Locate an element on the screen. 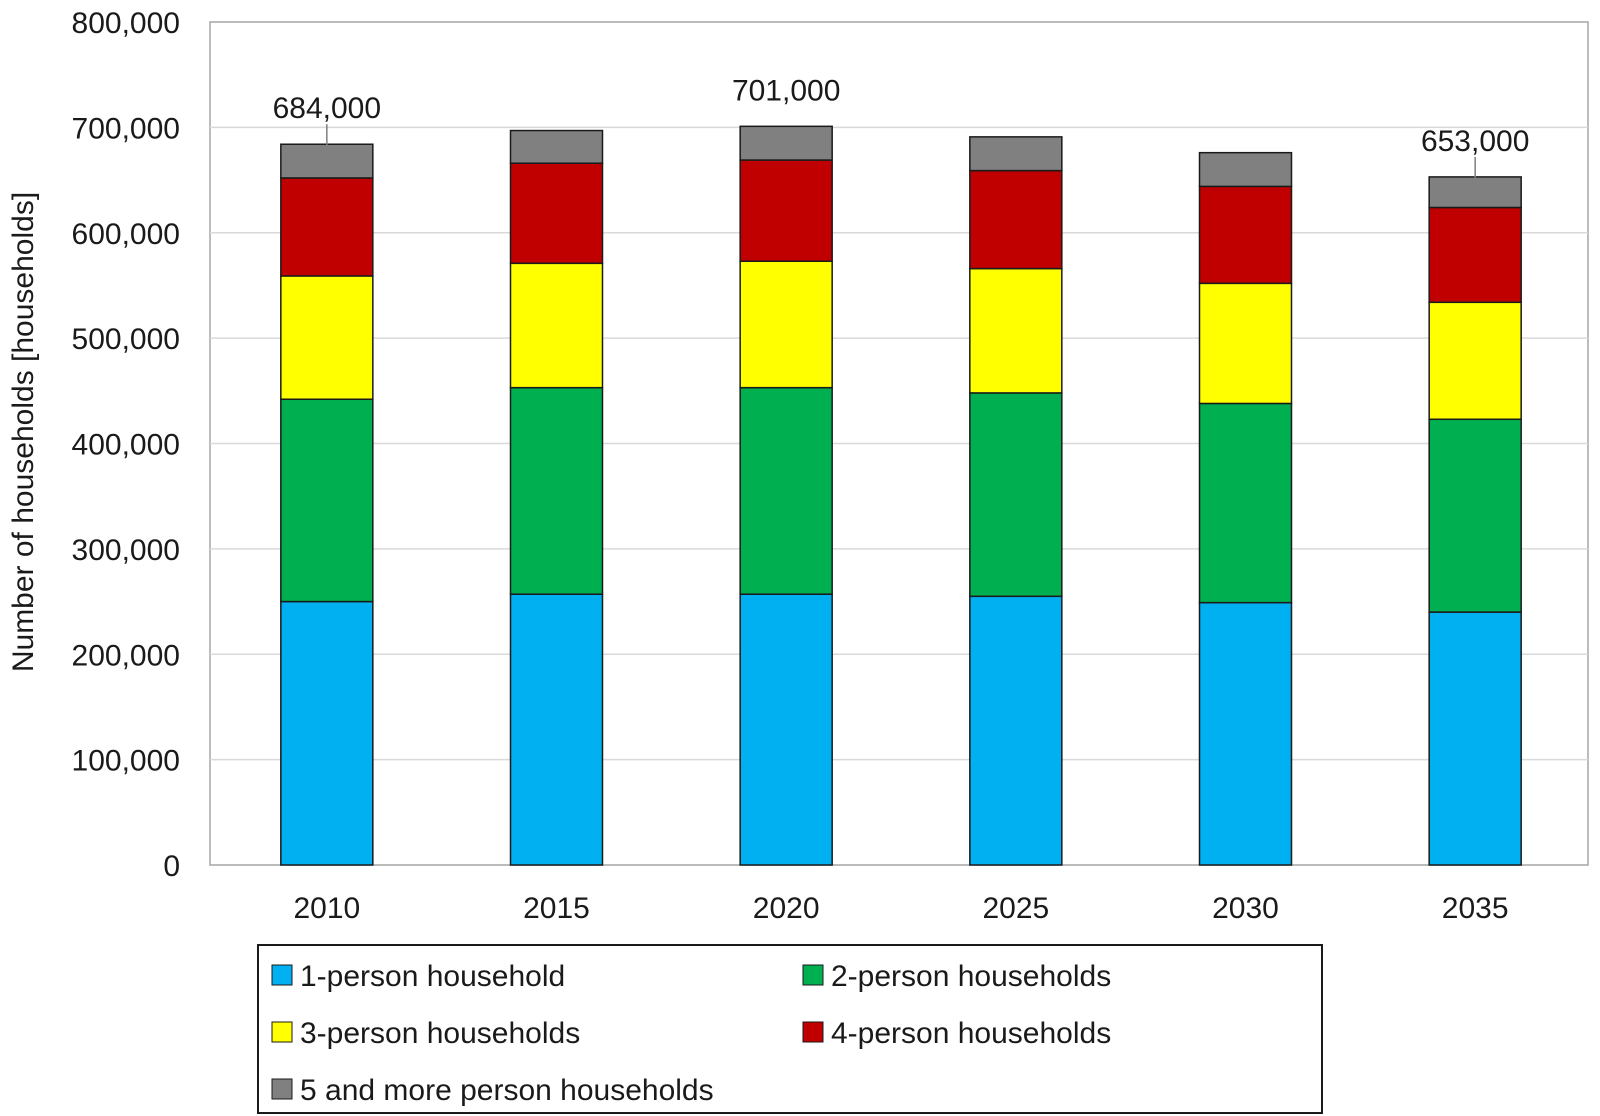 The image size is (1600, 1116). x-tick-label-2010: 2010 is located at coordinates (326, 908).